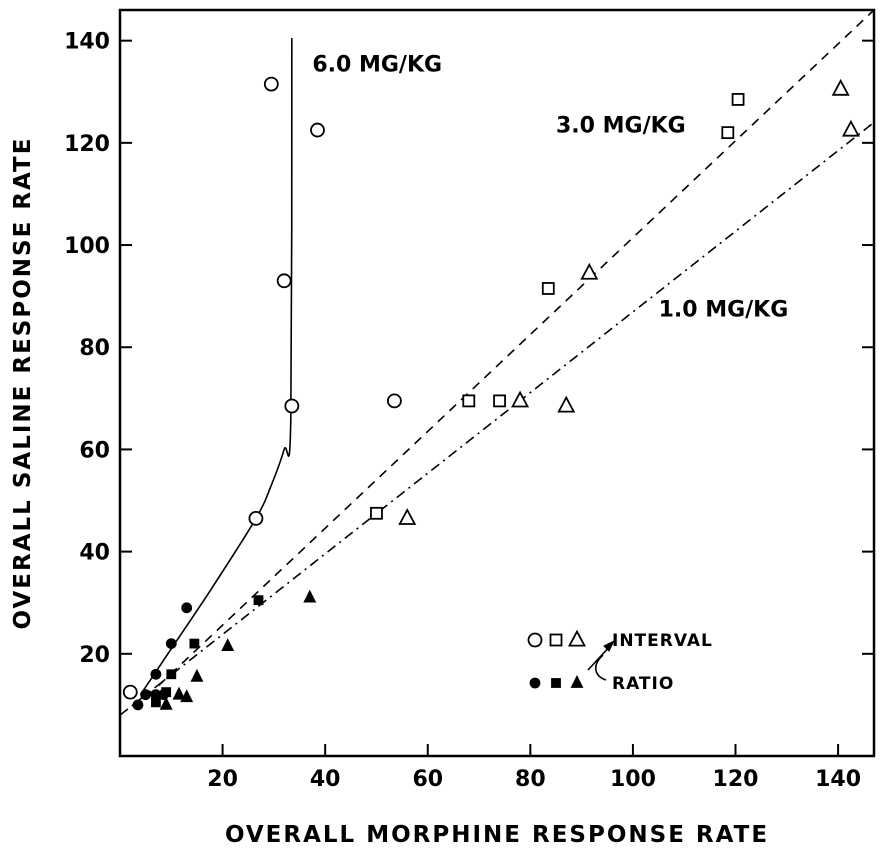 This screenshot has width=882, height=856. What do you see at coordinates (621, 126) in the screenshot?
I see `curve-label: 3.0 MG/KG` at bounding box center [621, 126].